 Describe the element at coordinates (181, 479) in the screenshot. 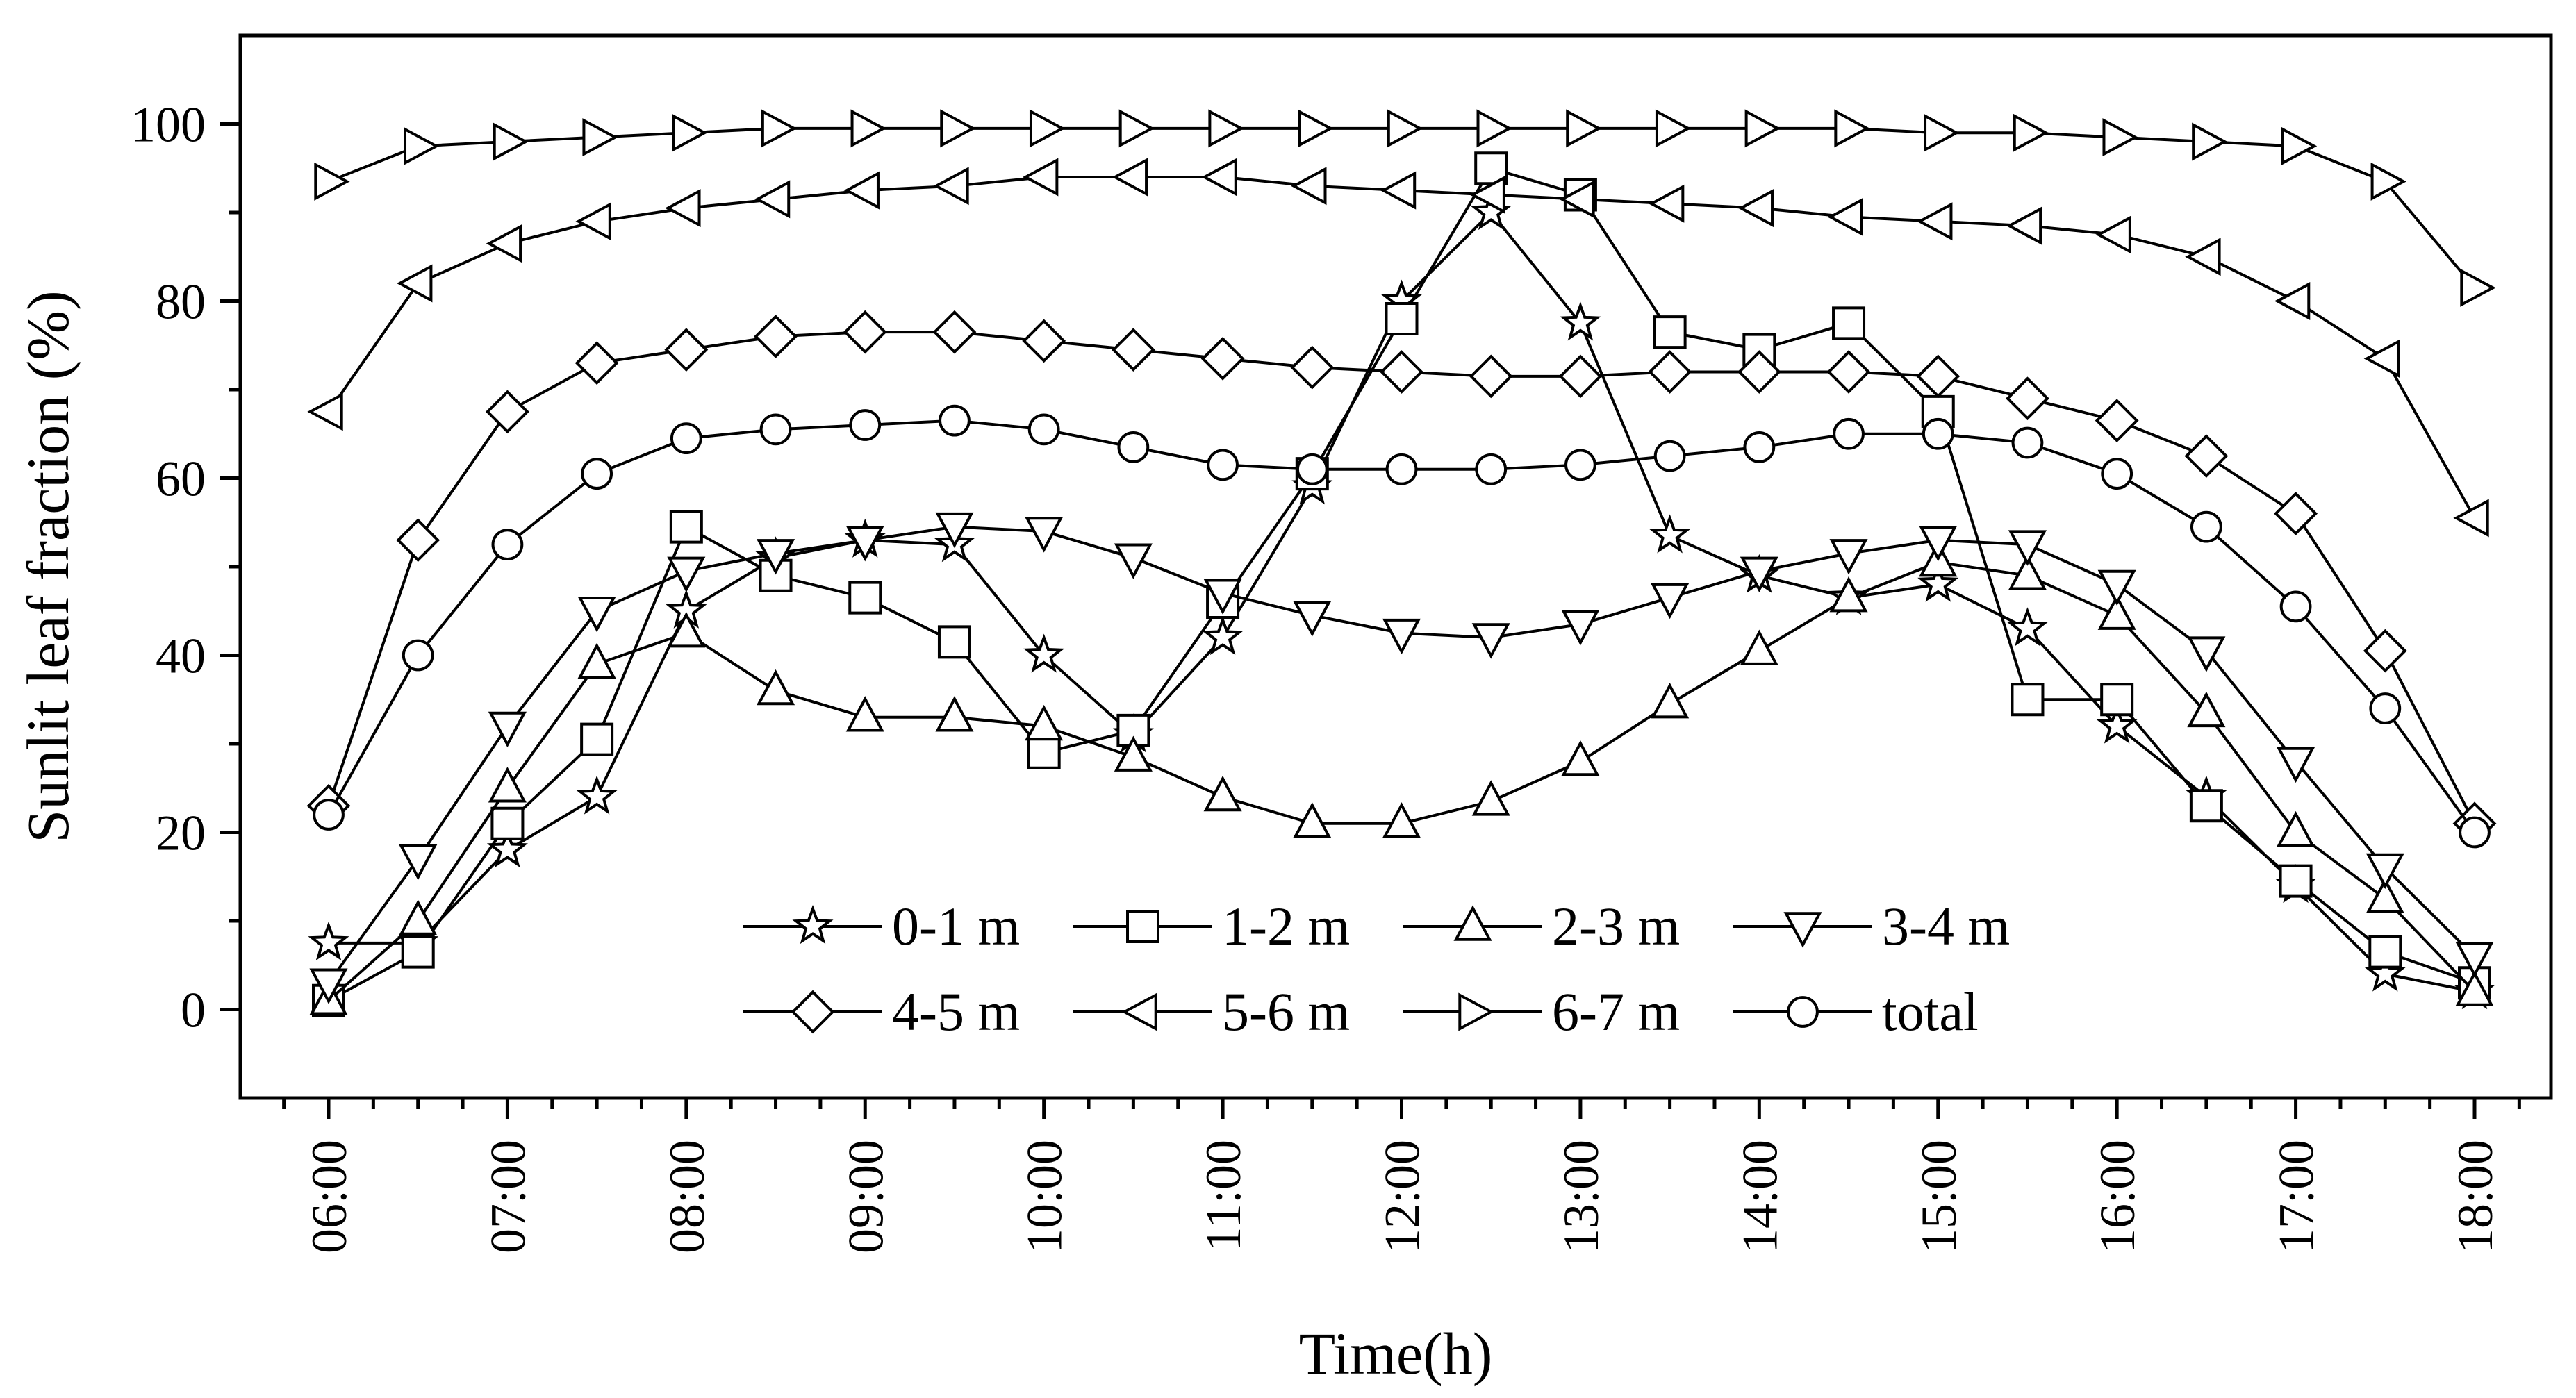

I see `y-tick-label: 60` at that location.